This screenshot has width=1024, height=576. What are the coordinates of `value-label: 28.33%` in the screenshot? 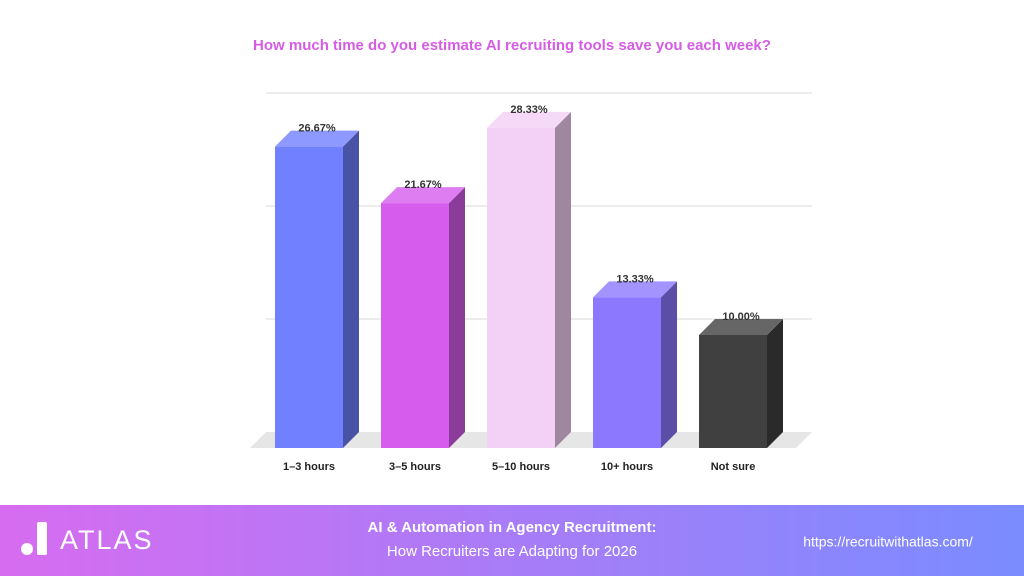 It's located at (529, 110).